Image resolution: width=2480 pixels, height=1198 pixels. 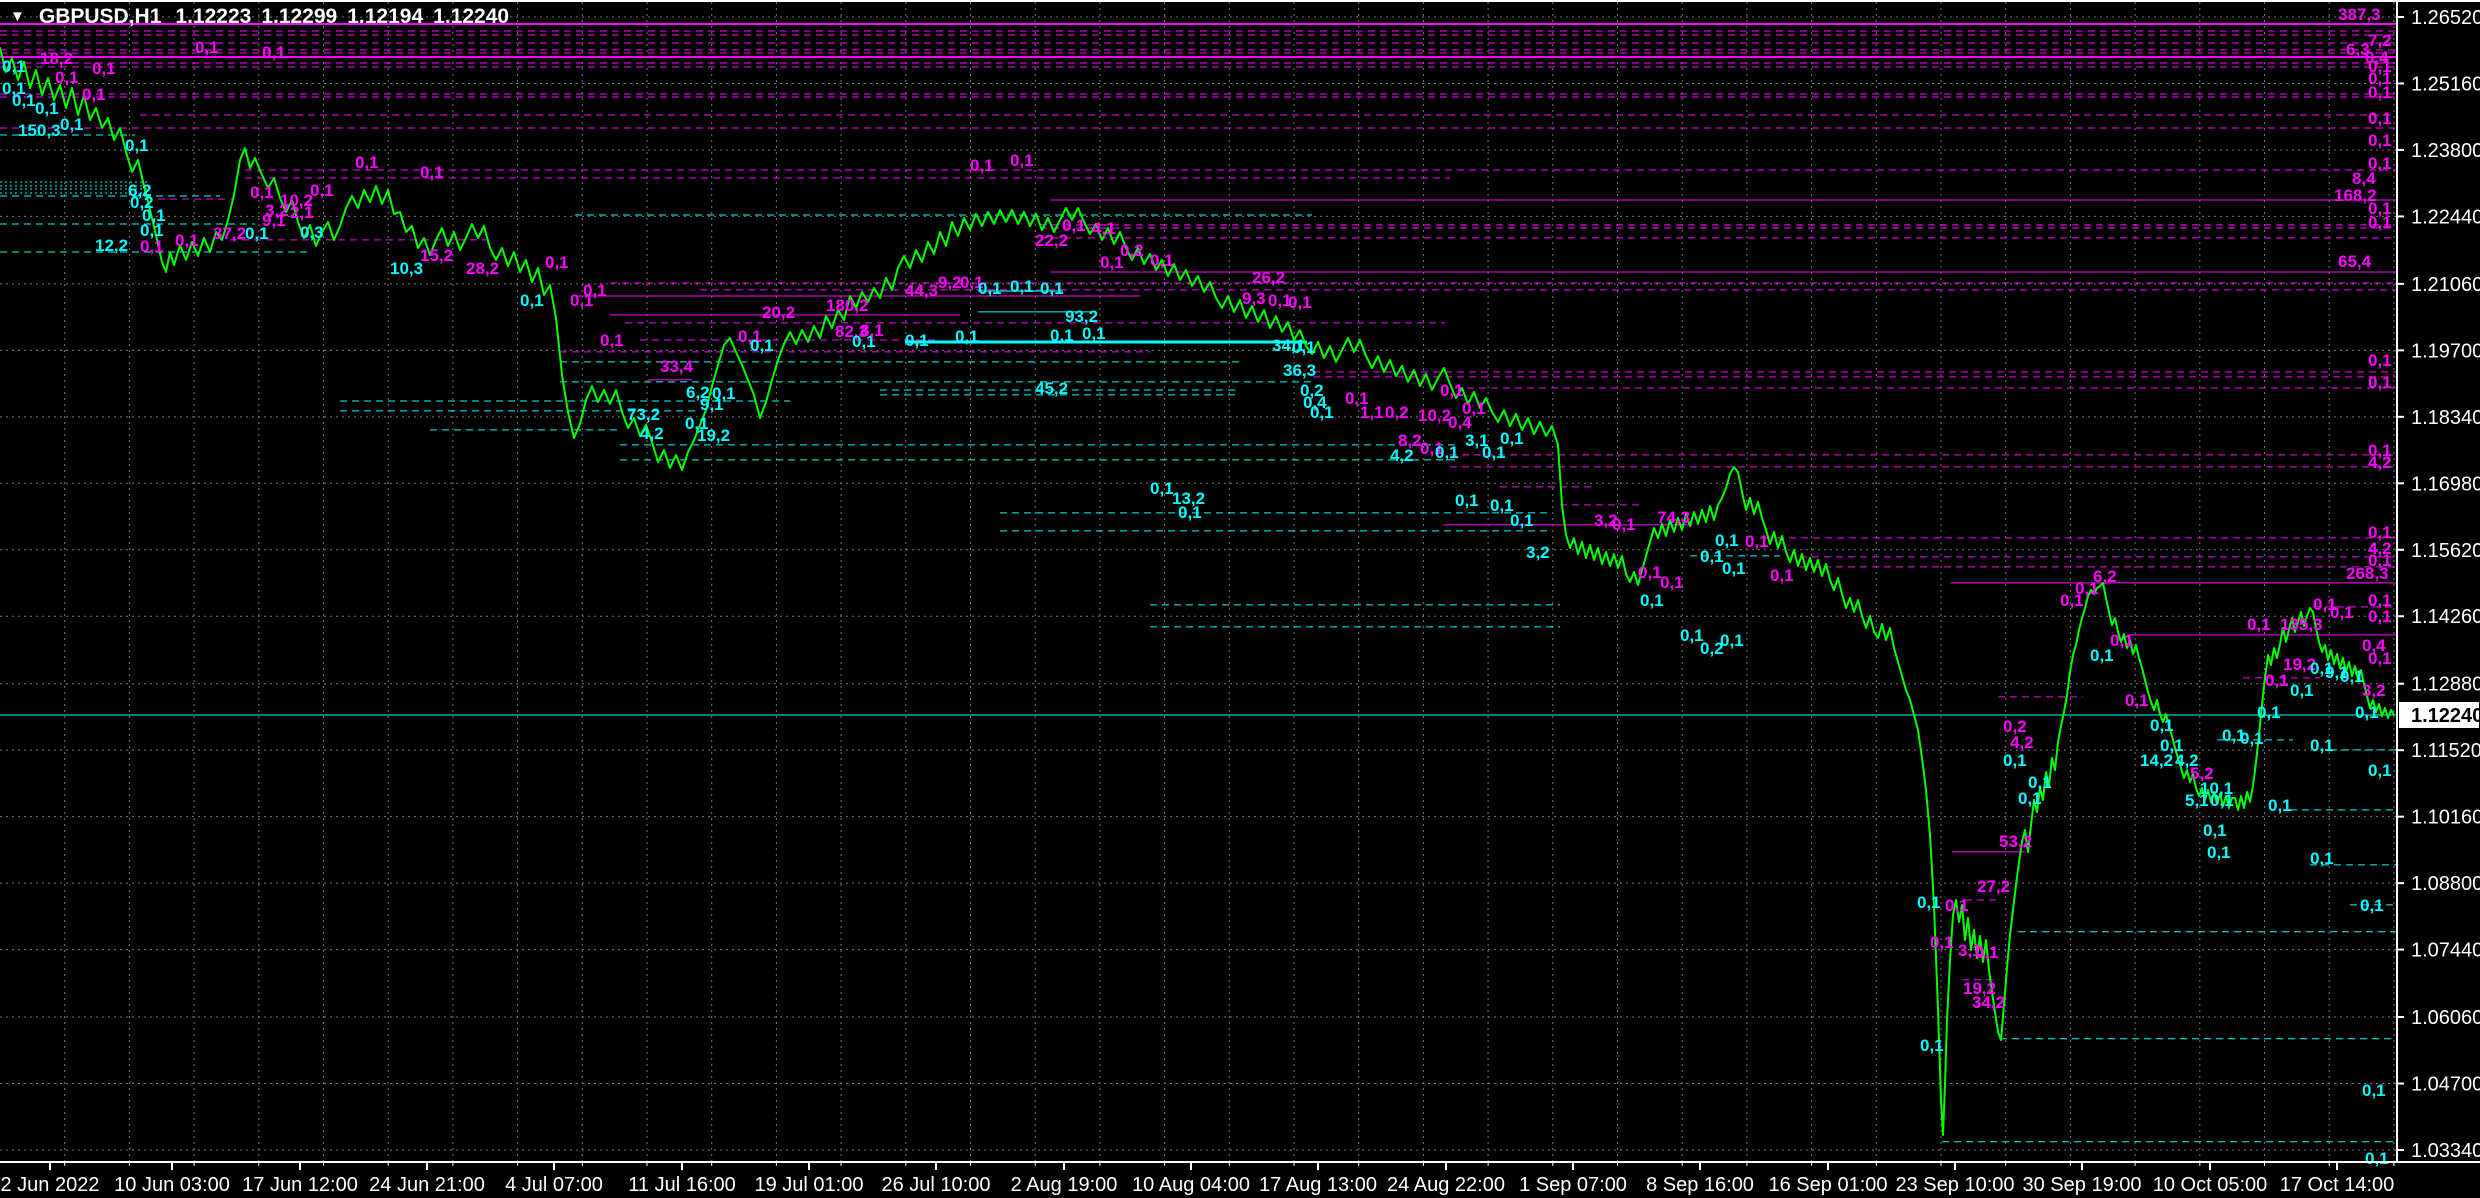 What do you see at coordinates (2445, 84) in the screenshot?
I see `price-tick-label: 1.25160` at bounding box center [2445, 84].